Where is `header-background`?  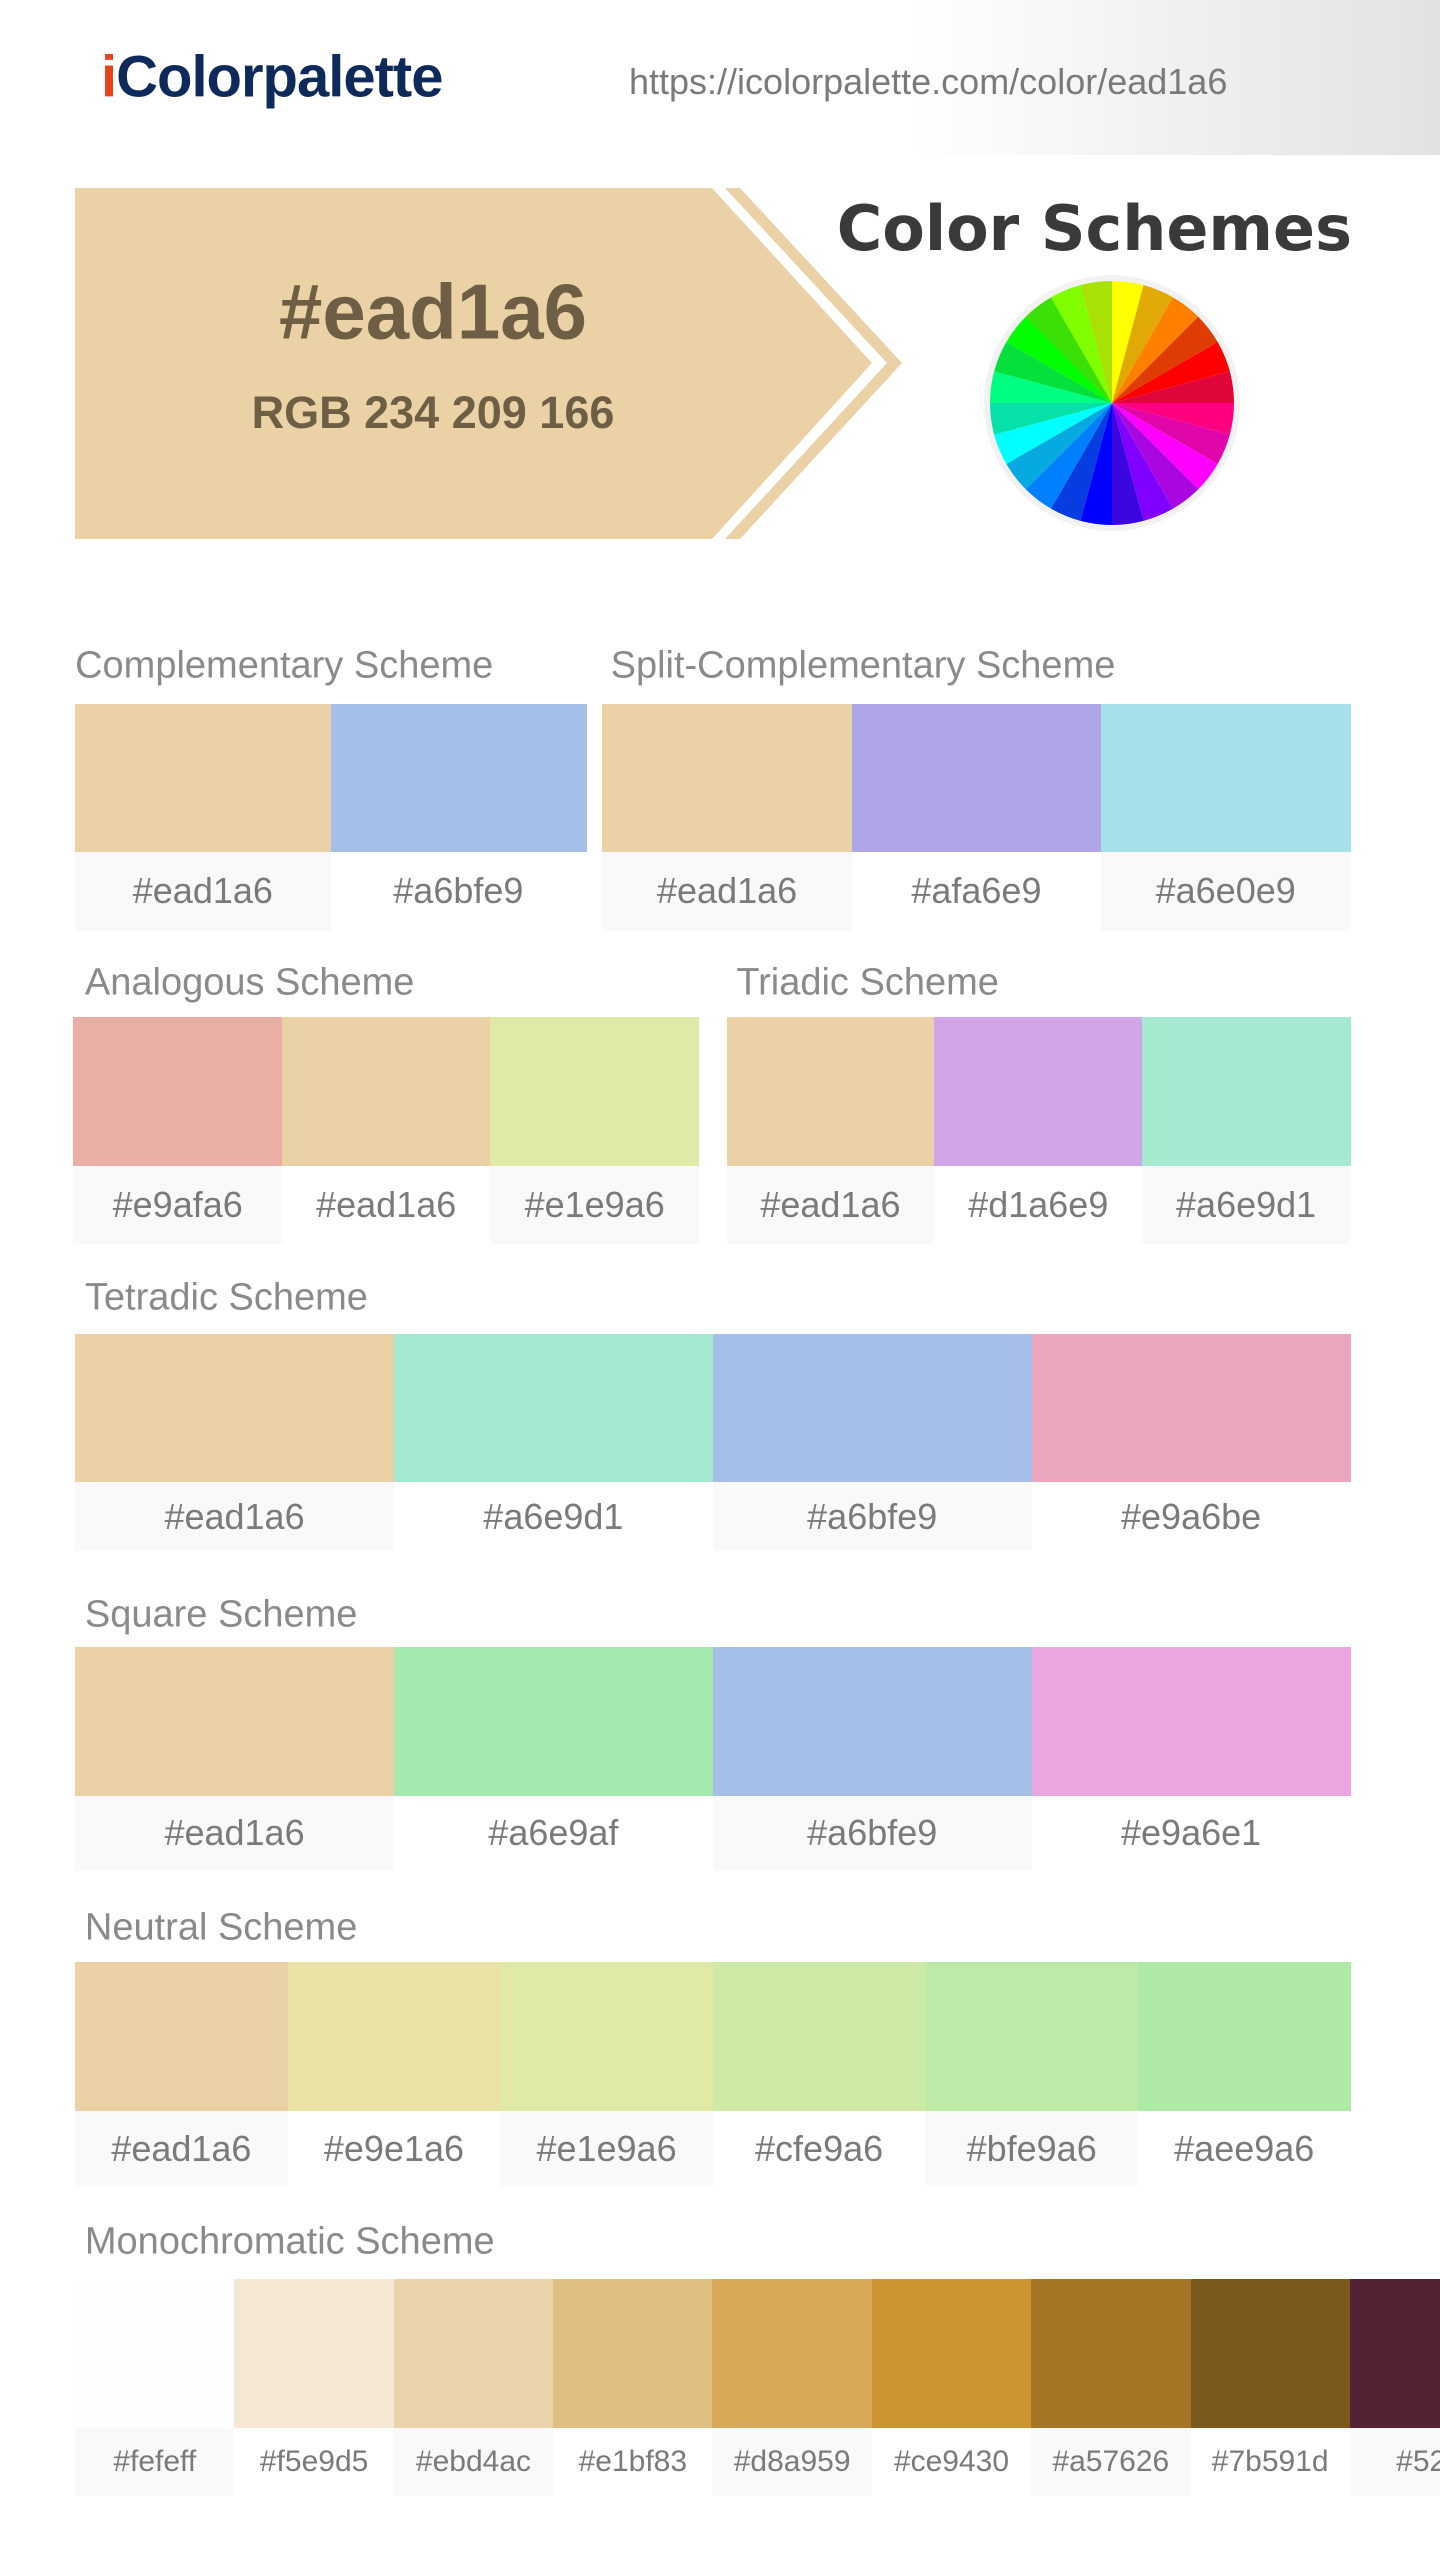 header-background is located at coordinates (1000, 77).